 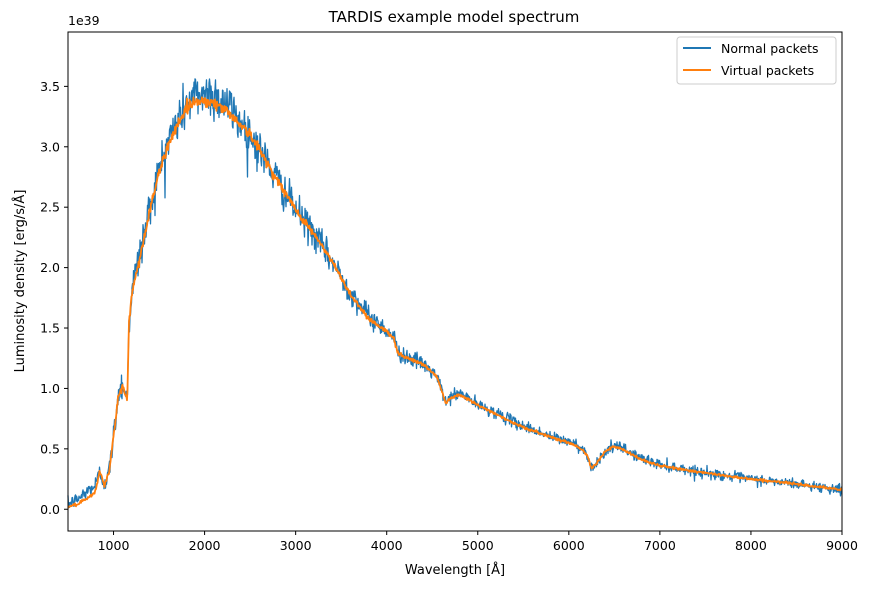 I want to click on y-offset-label: 1e39, so click(x=84, y=20).